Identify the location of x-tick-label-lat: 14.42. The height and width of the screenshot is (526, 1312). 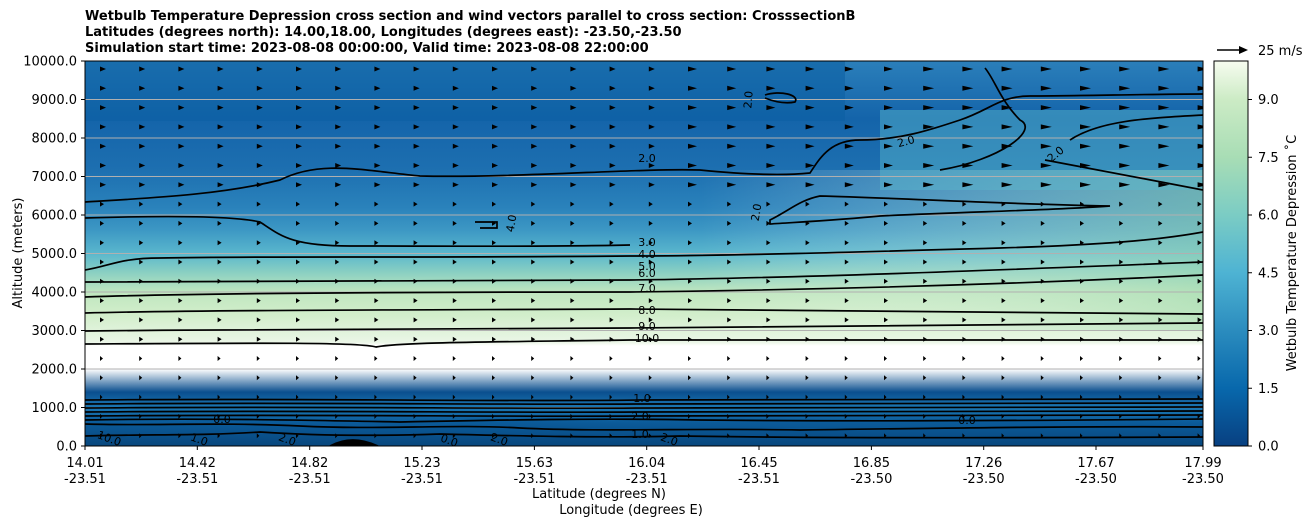
(197, 463).